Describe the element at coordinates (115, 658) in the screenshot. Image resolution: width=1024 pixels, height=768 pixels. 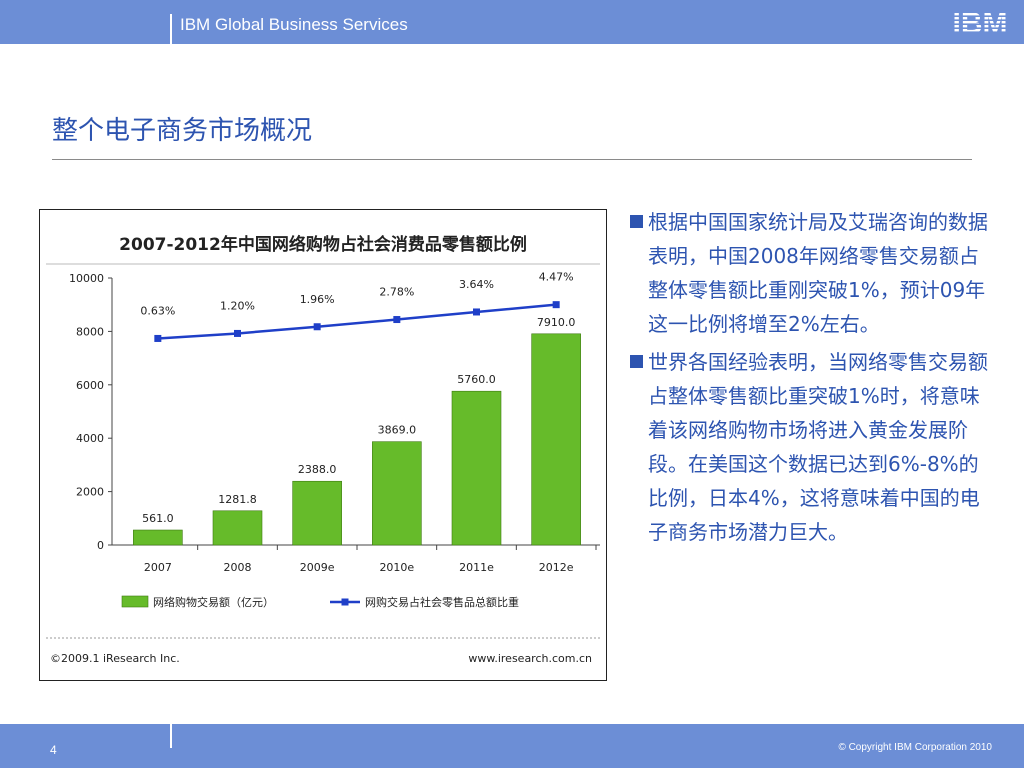
I see `chart-source: ©2009.1 iResearch Inc.` at that location.